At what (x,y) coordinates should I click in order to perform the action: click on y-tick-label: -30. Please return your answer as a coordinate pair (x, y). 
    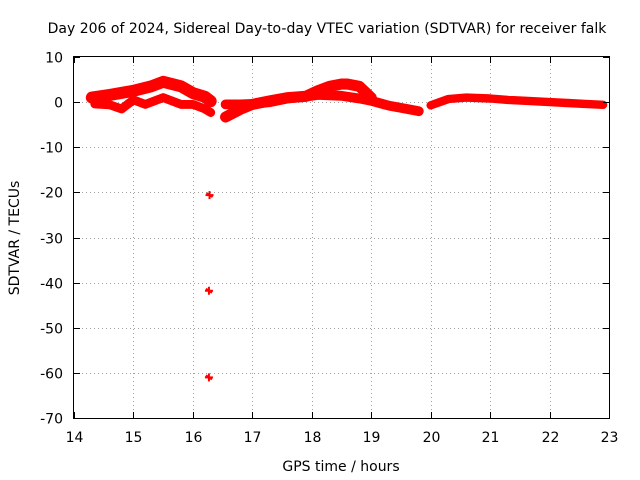
    Looking at the image, I should click on (51, 240).